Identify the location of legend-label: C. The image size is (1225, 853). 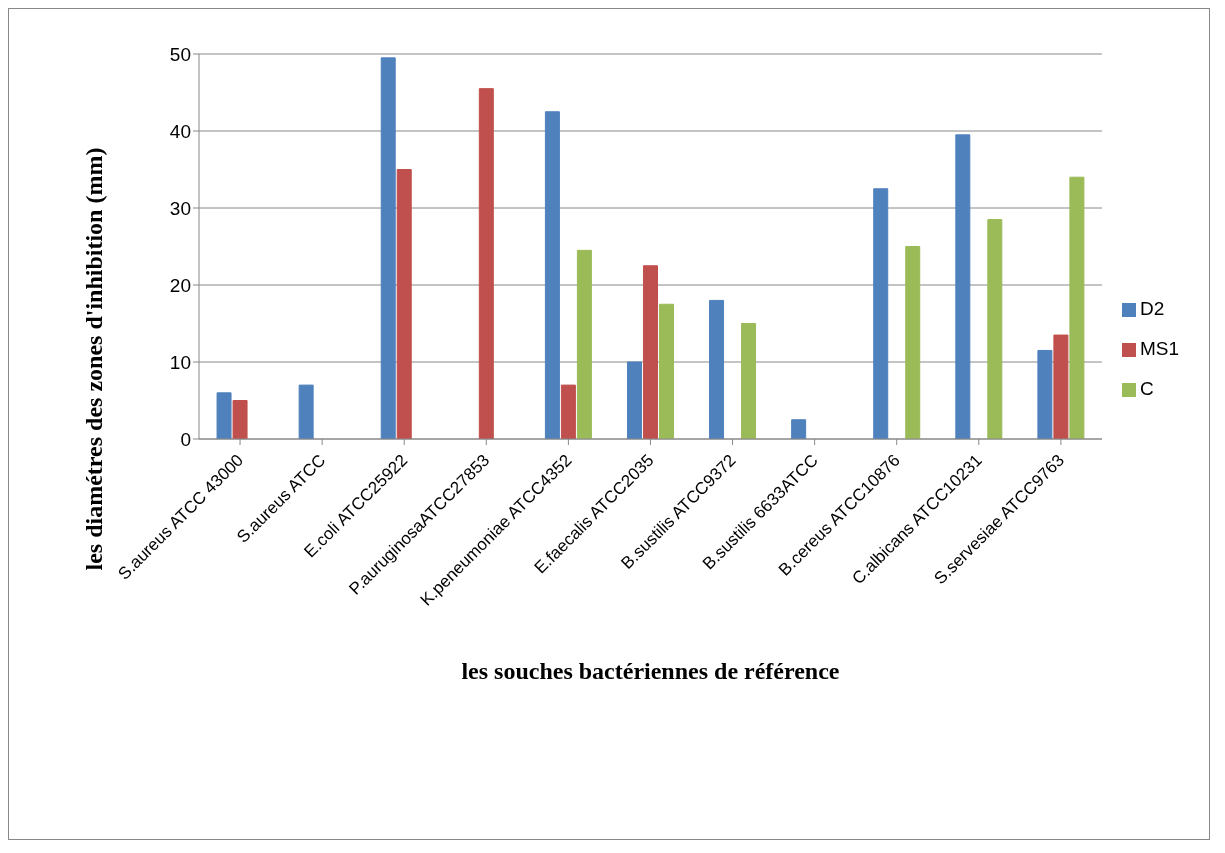
(1146, 388).